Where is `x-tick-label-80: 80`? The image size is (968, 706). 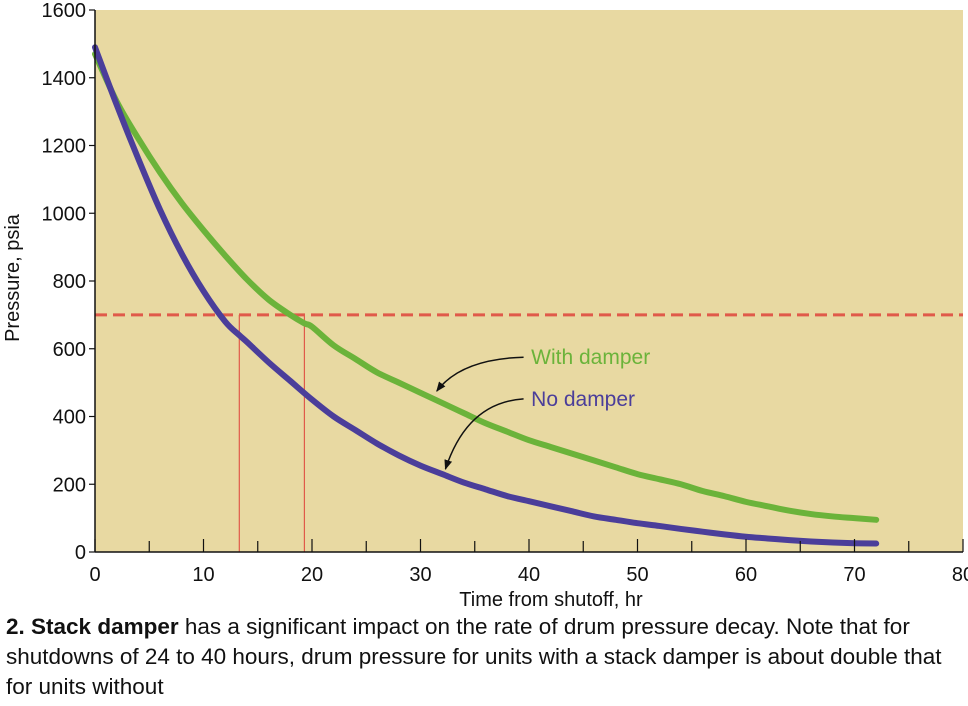 x-tick-label-80: 80 is located at coordinates (960, 575).